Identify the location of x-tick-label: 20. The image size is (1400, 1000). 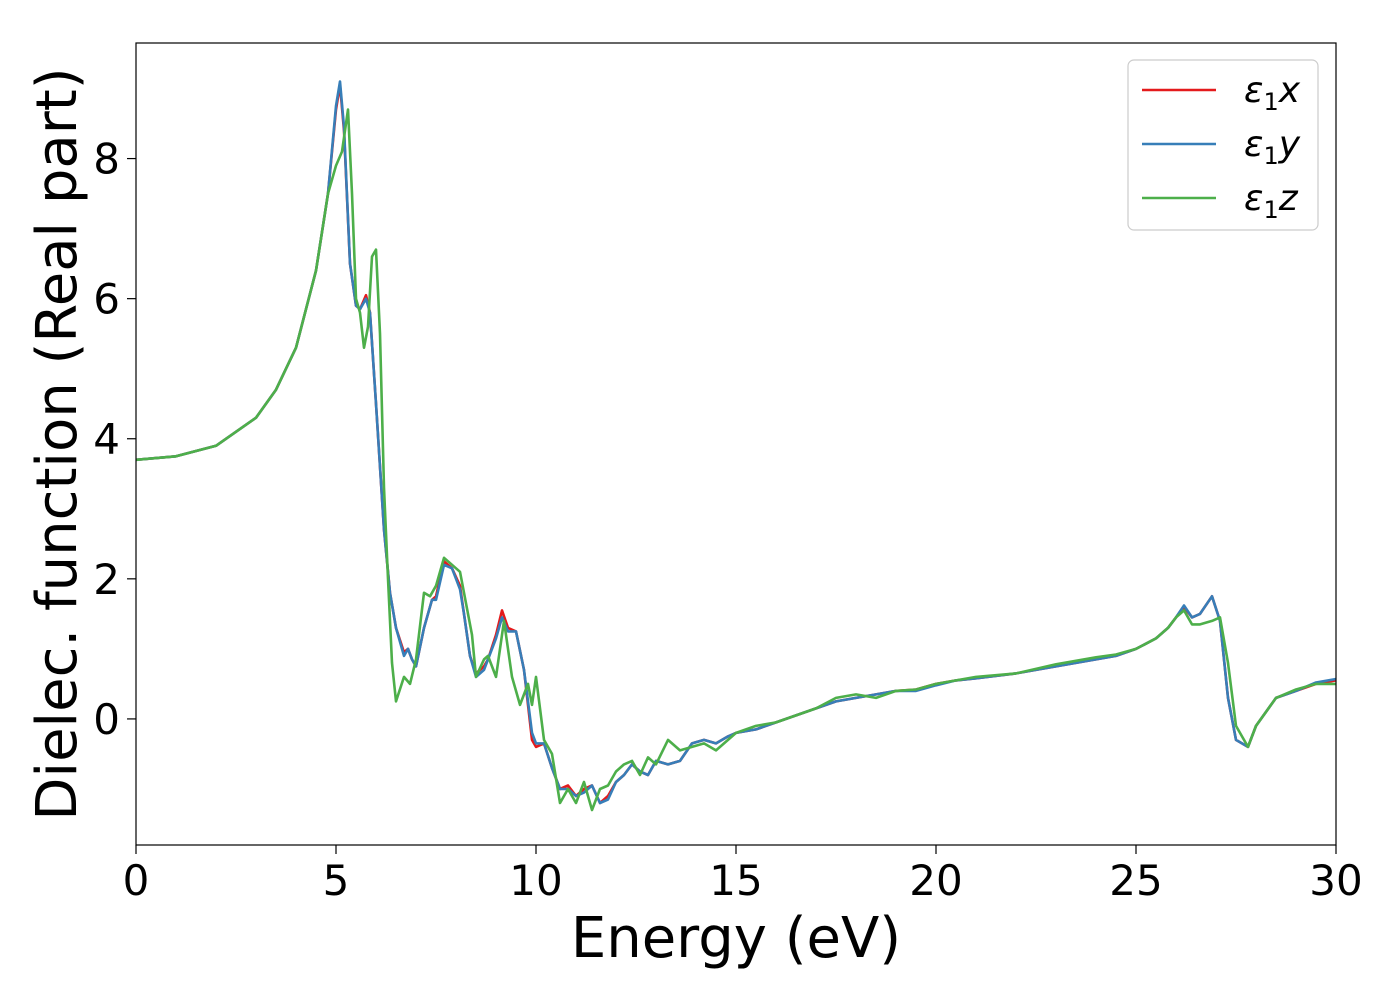
(935, 880).